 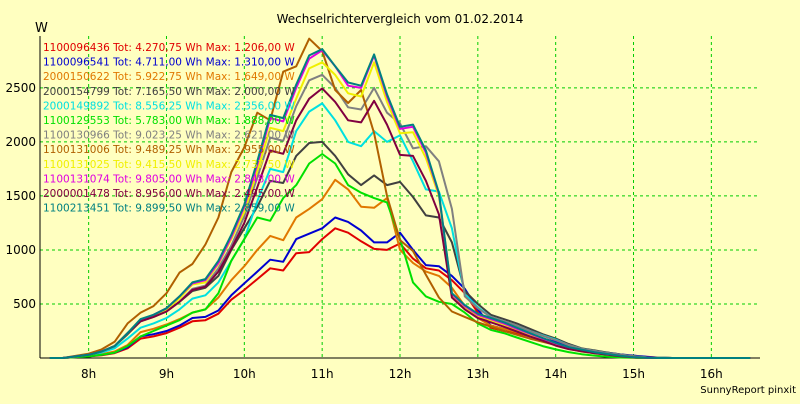 What do you see at coordinates (166, 374) in the screenshot?
I see `x-tick-label: 9h` at bounding box center [166, 374].